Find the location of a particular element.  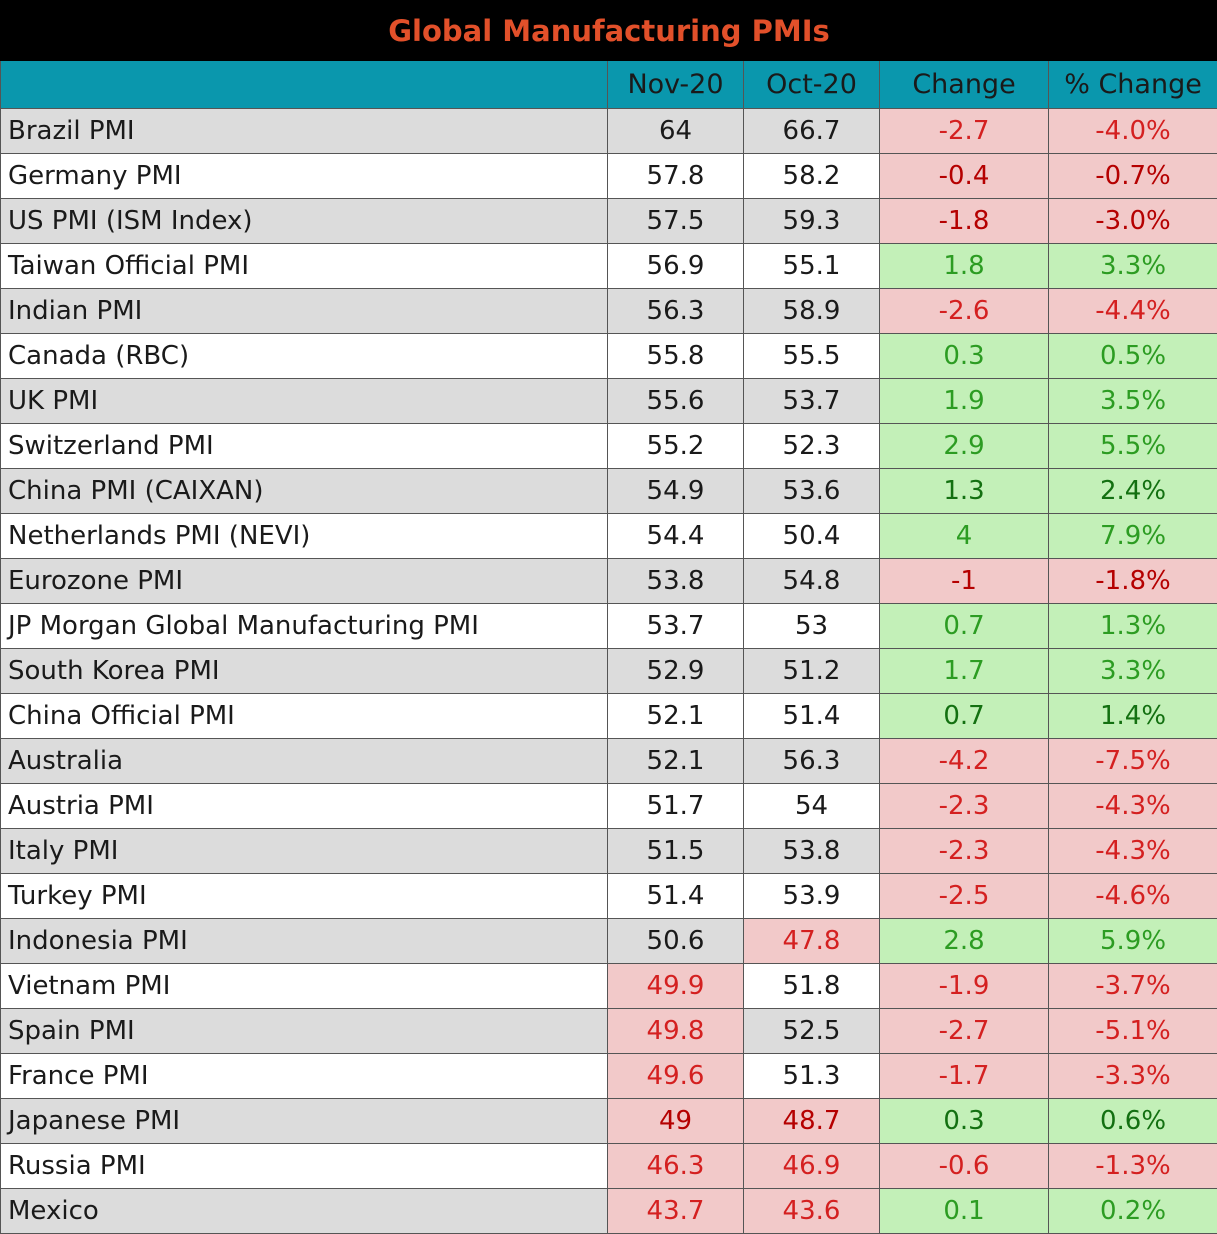

cell-oct: 48.7 is located at coordinates (812, 1121).